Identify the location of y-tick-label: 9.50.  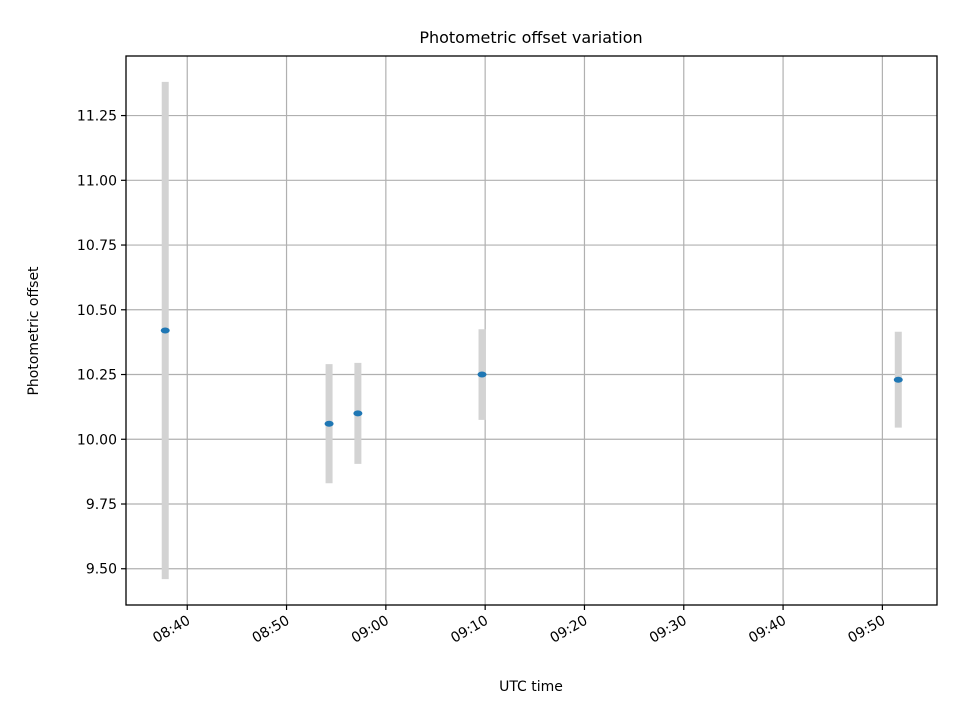
(101, 570).